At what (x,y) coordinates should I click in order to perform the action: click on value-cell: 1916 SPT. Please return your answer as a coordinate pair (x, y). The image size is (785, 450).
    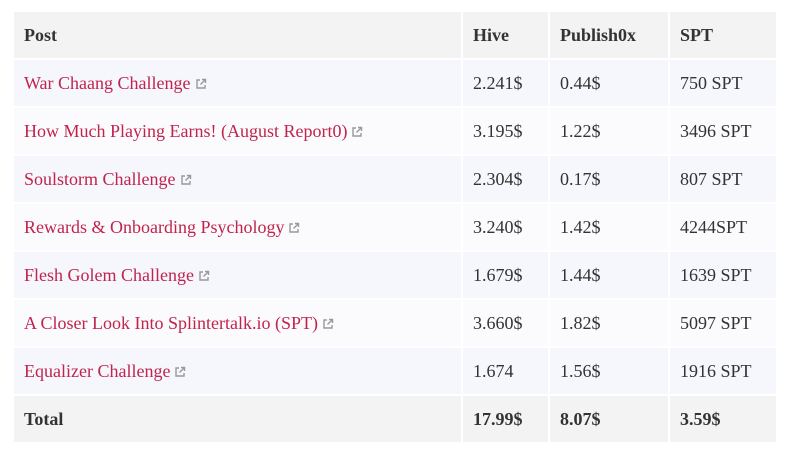
    Looking at the image, I should click on (723, 371).